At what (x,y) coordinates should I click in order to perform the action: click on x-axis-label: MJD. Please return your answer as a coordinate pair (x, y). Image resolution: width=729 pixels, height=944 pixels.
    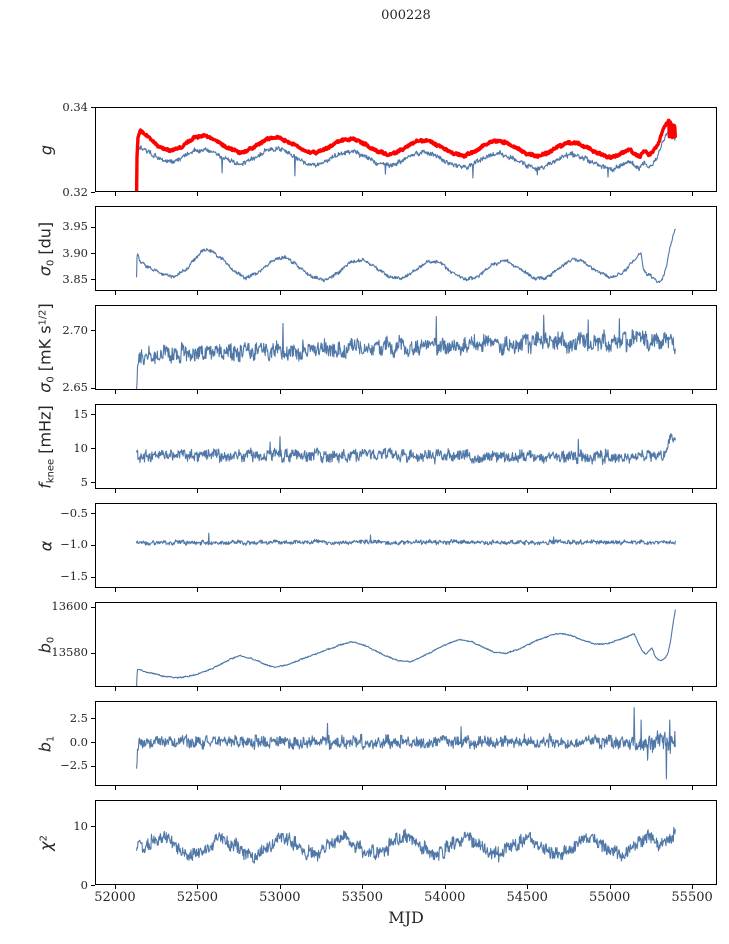
    Looking at the image, I should click on (406, 917).